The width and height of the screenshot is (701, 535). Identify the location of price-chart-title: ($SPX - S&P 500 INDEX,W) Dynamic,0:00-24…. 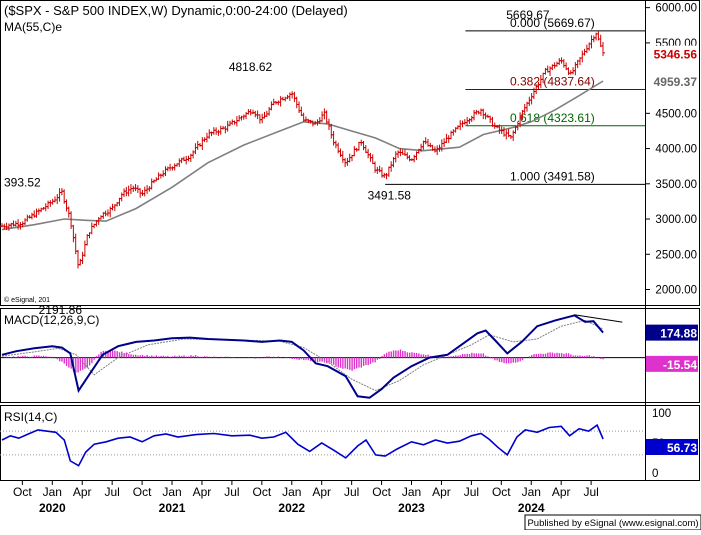
(176, 10).